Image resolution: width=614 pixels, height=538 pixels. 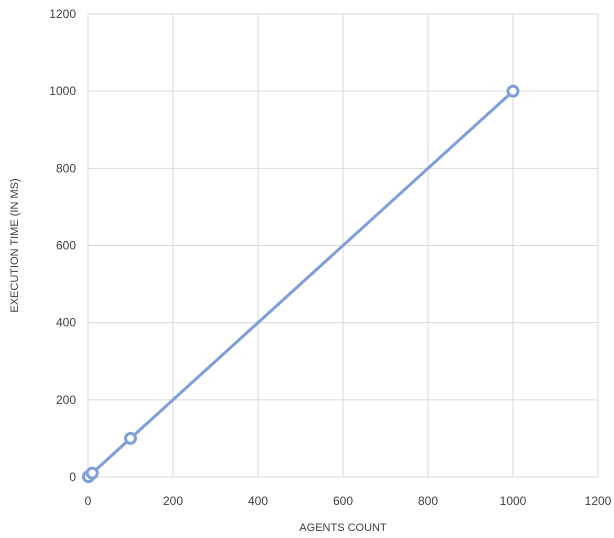 I want to click on y-tick-label: 1200, so click(x=62, y=14).